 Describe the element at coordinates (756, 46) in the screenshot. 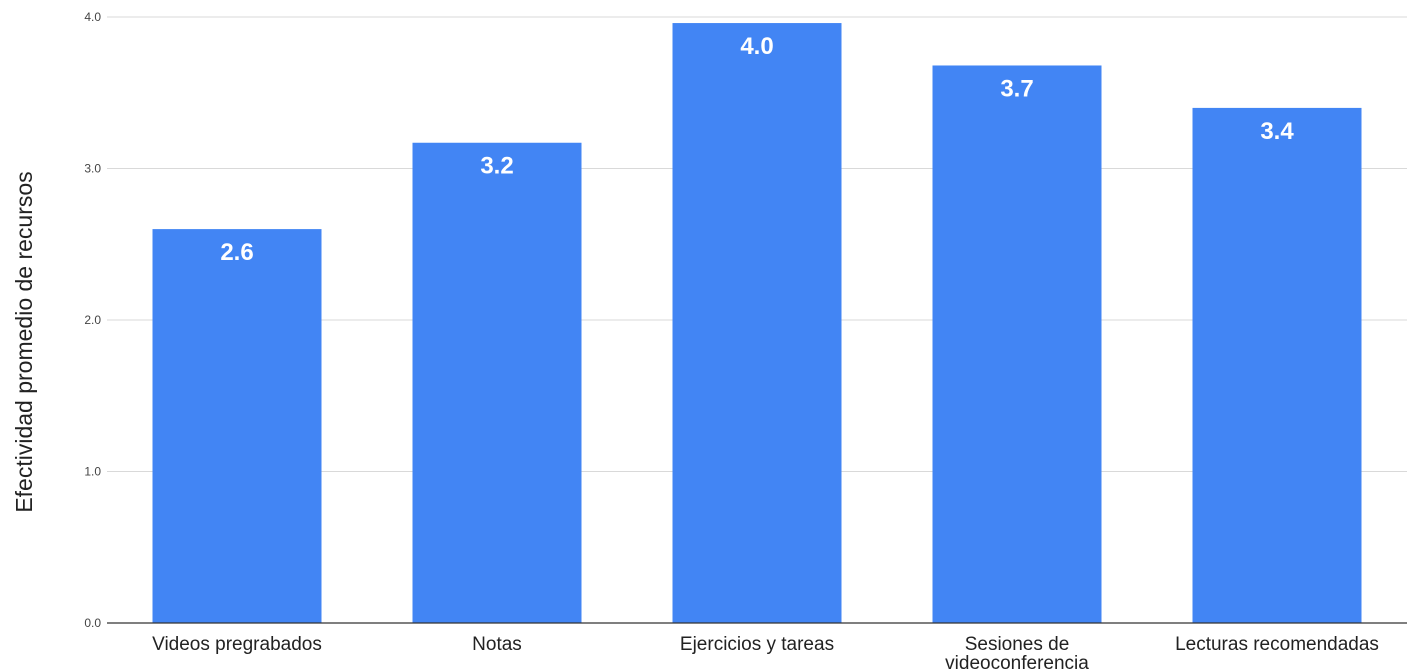

I see `data-label: 4.0` at that location.